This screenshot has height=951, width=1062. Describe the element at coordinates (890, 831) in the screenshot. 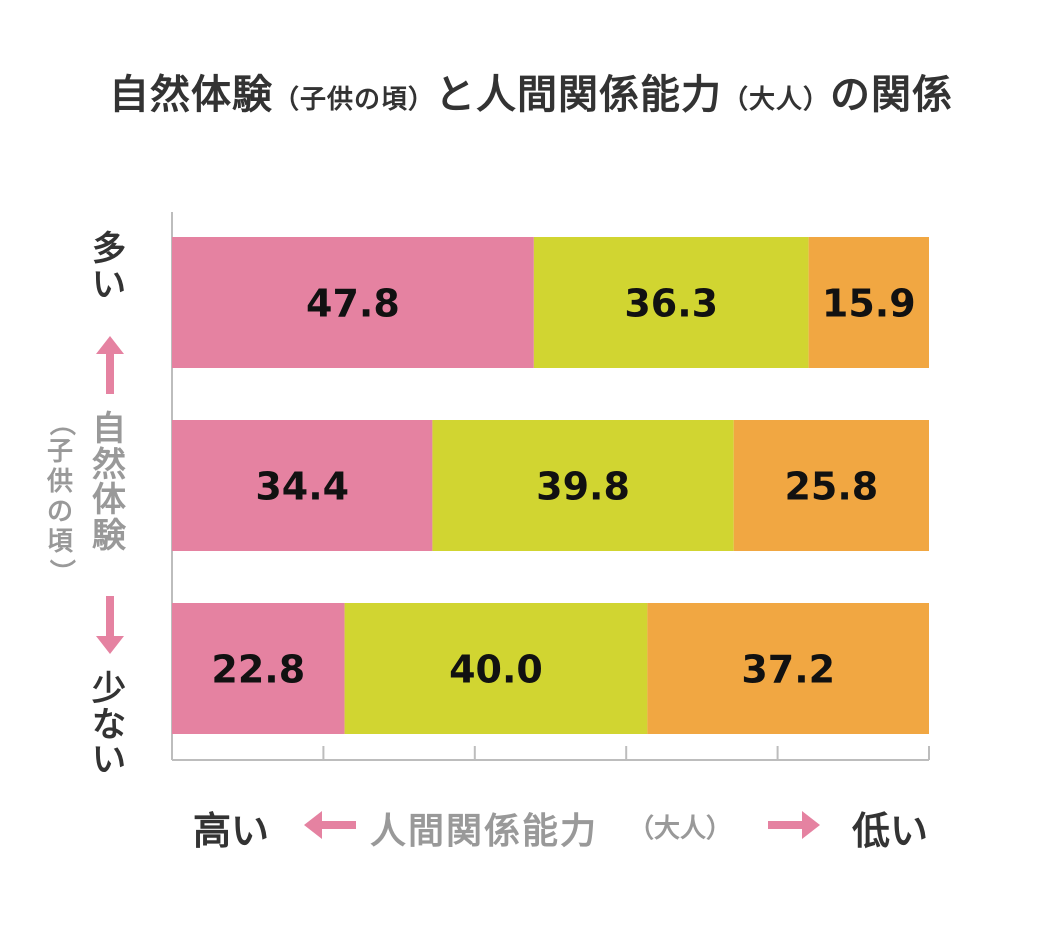

I see `x-right-label: 低い` at that location.